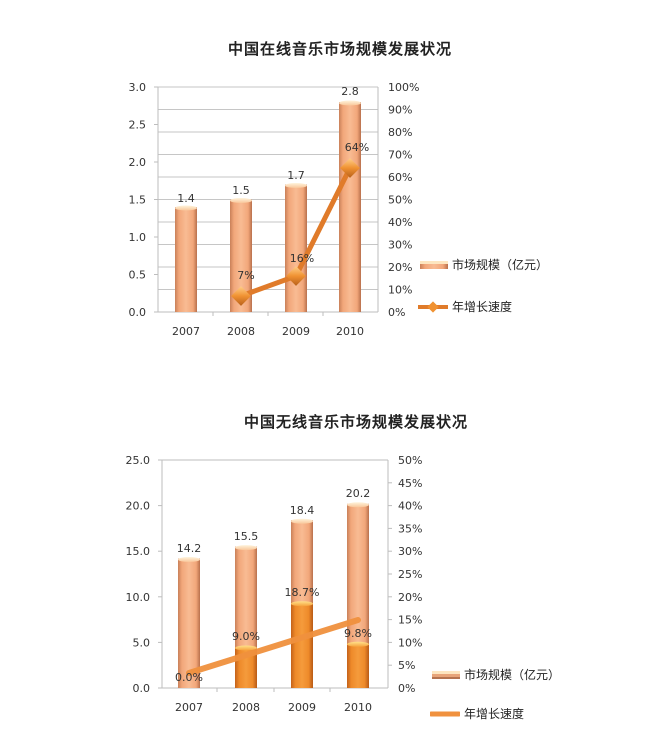 The image size is (658, 748). What do you see at coordinates (400, 110) in the screenshot?
I see `chart1-y2tick: 90%` at bounding box center [400, 110].